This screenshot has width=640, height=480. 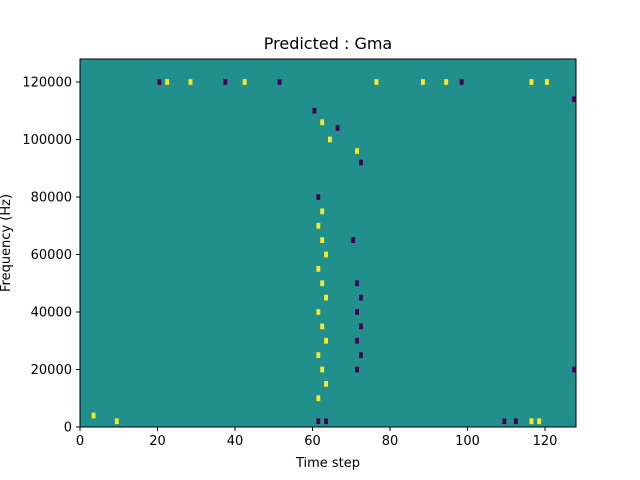 I want to click on y-tick-label: 60000, so click(x=51, y=255).